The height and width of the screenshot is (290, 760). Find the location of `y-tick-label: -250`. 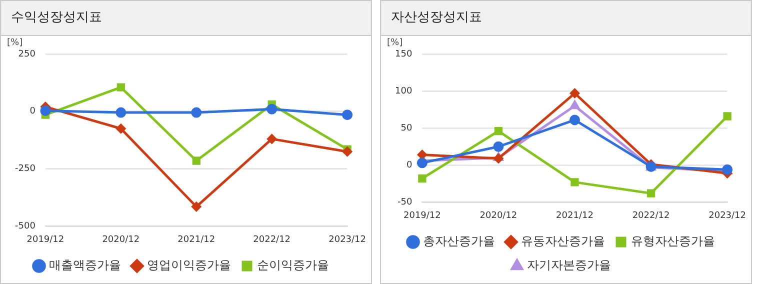

y-tick-label: -250 is located at coordinates (25, 169).